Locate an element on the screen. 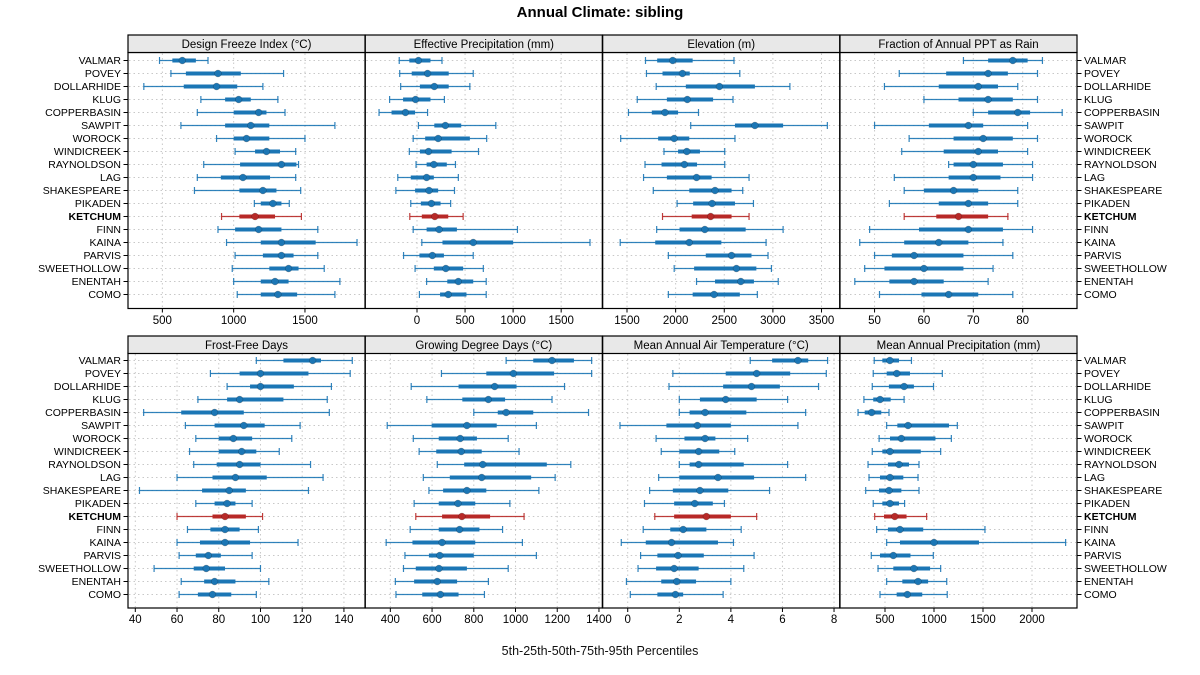 Image resolution: width=1200 pixels, height=675 pixels. station-label-left: FINN is located at coordinates (109, 530).